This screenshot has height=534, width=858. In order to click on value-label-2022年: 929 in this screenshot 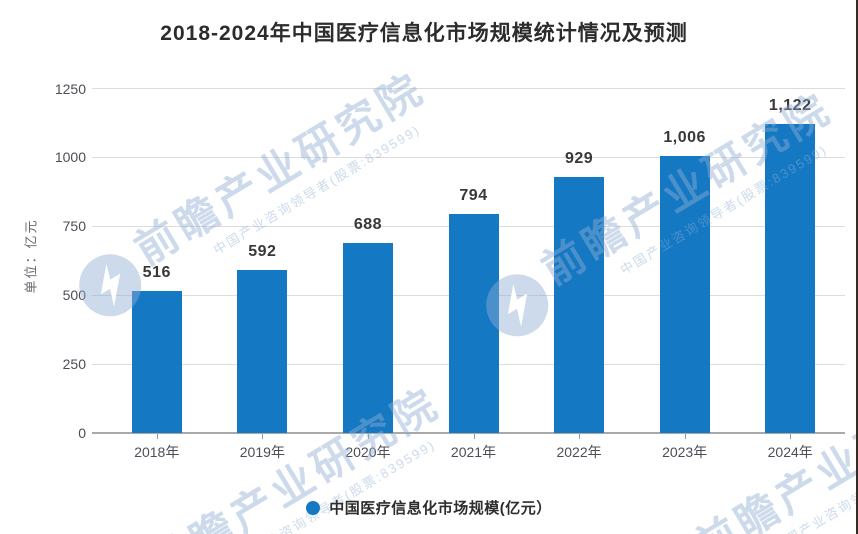, I will do `click(579, 158)`.